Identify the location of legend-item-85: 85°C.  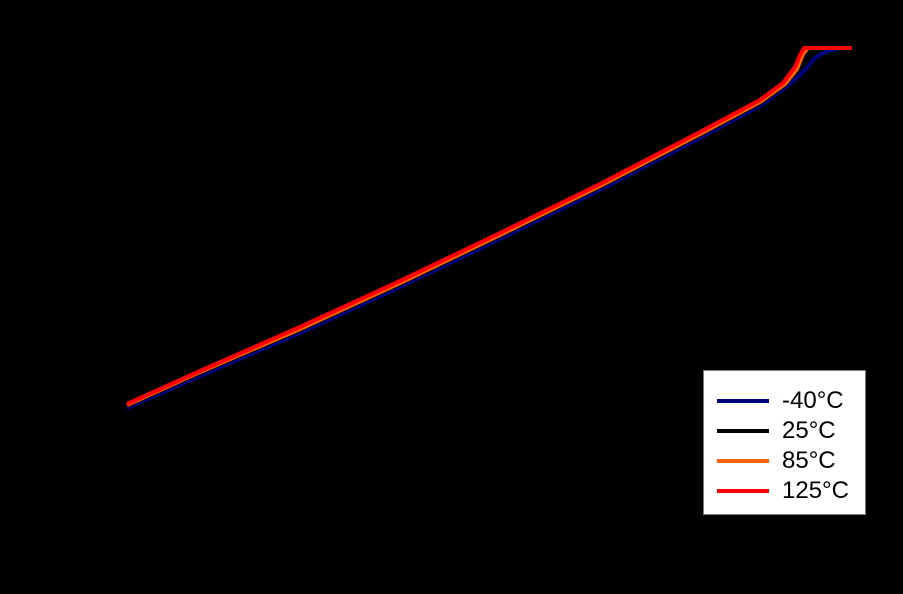
(784, 461).